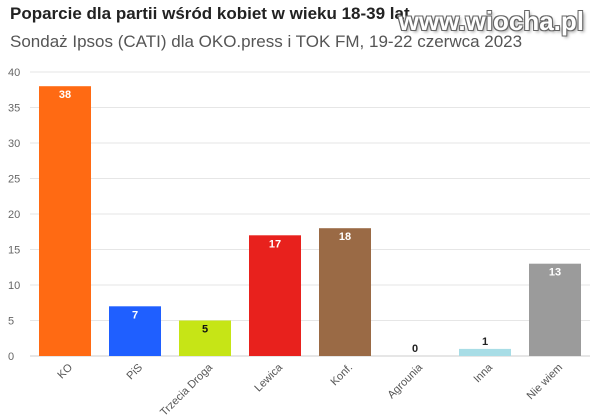 Image resolution: width=600 pixels, height=419 pixels. What do you see at coordinates (555, 309) in the screenshot?
I see `bar-nie-wiem` at bounding box center [555, 309].